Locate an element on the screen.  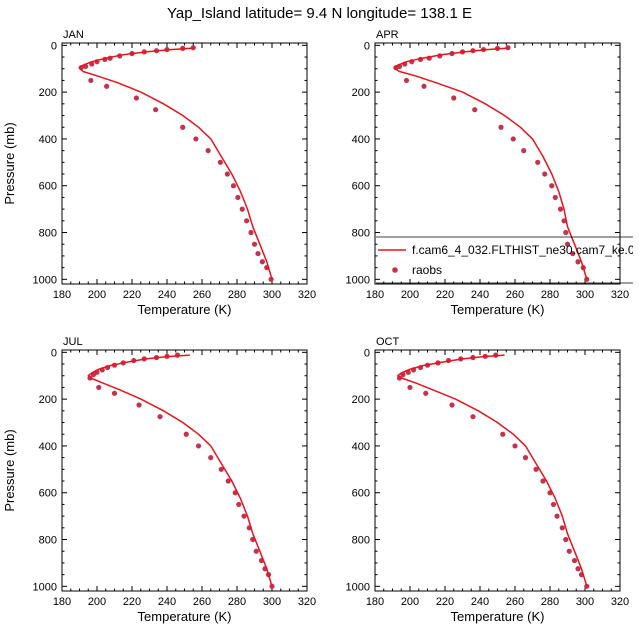
panel-label: OCT is located at coordinates (388, 342).